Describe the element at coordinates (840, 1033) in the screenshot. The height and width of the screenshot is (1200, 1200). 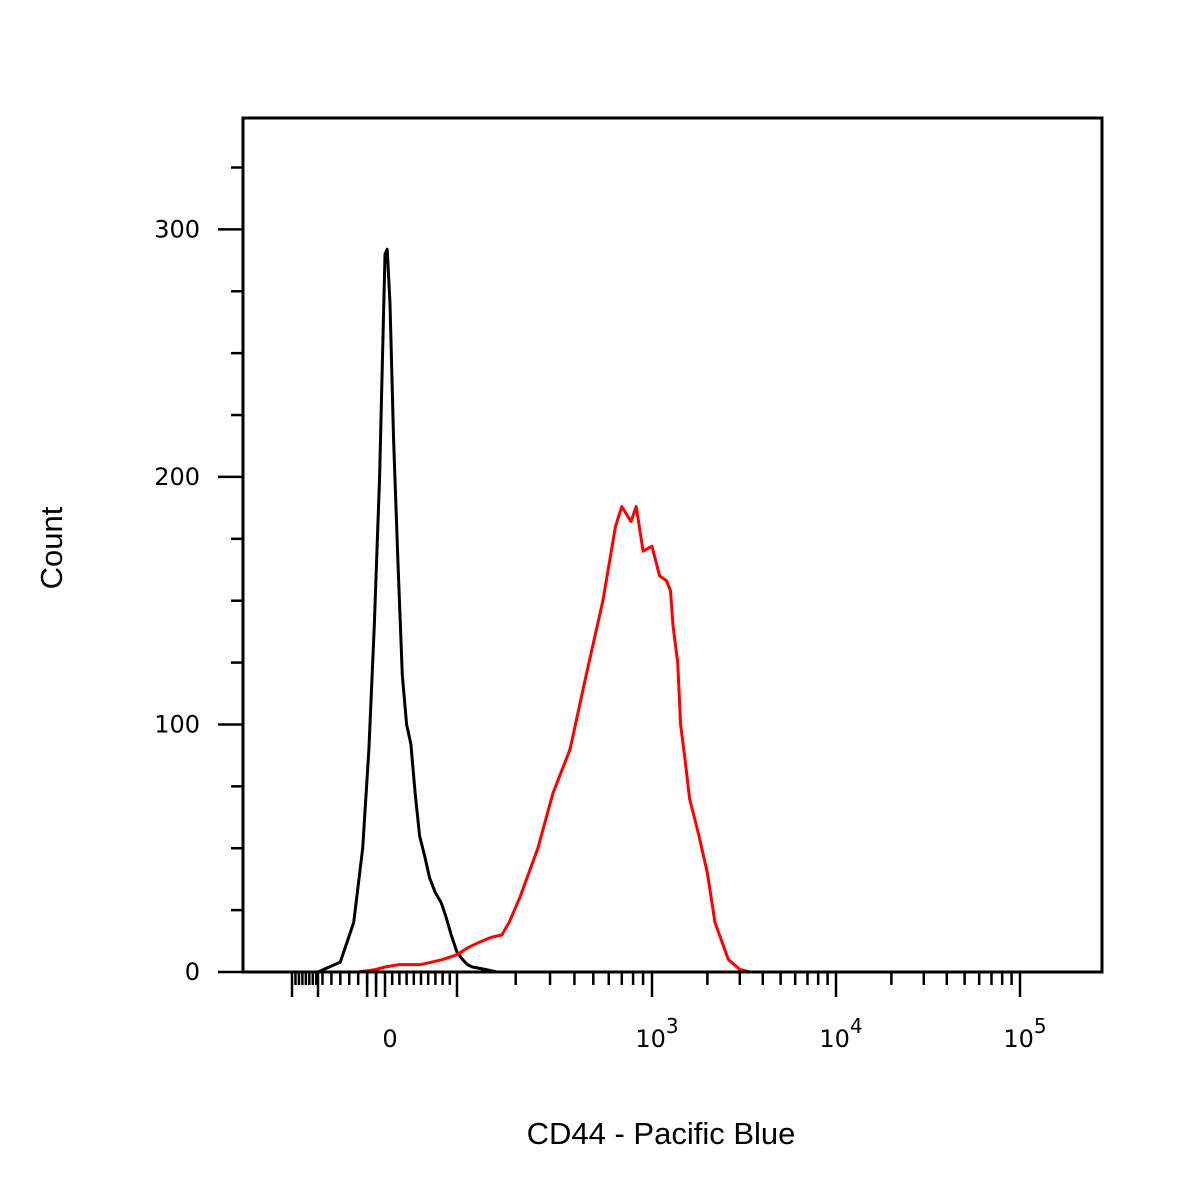
I see `x-tick-label: 10⁴` at that location.